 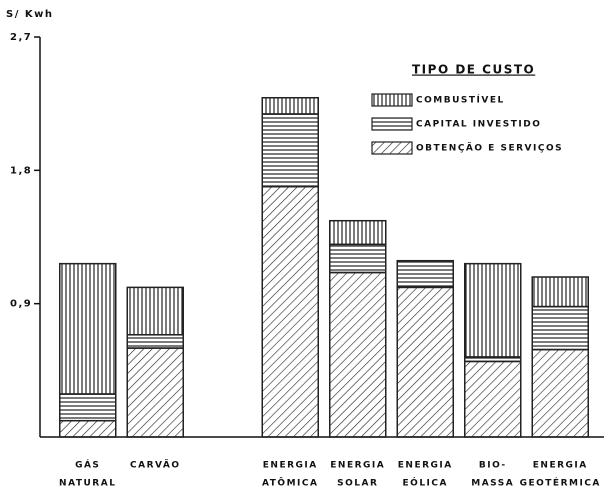 What do you see at coordinates (489, 148) in the screenshot?
I see `legend-label: OBTENÇÃO E SERVIÇOS` at bounding box center [489, 148].